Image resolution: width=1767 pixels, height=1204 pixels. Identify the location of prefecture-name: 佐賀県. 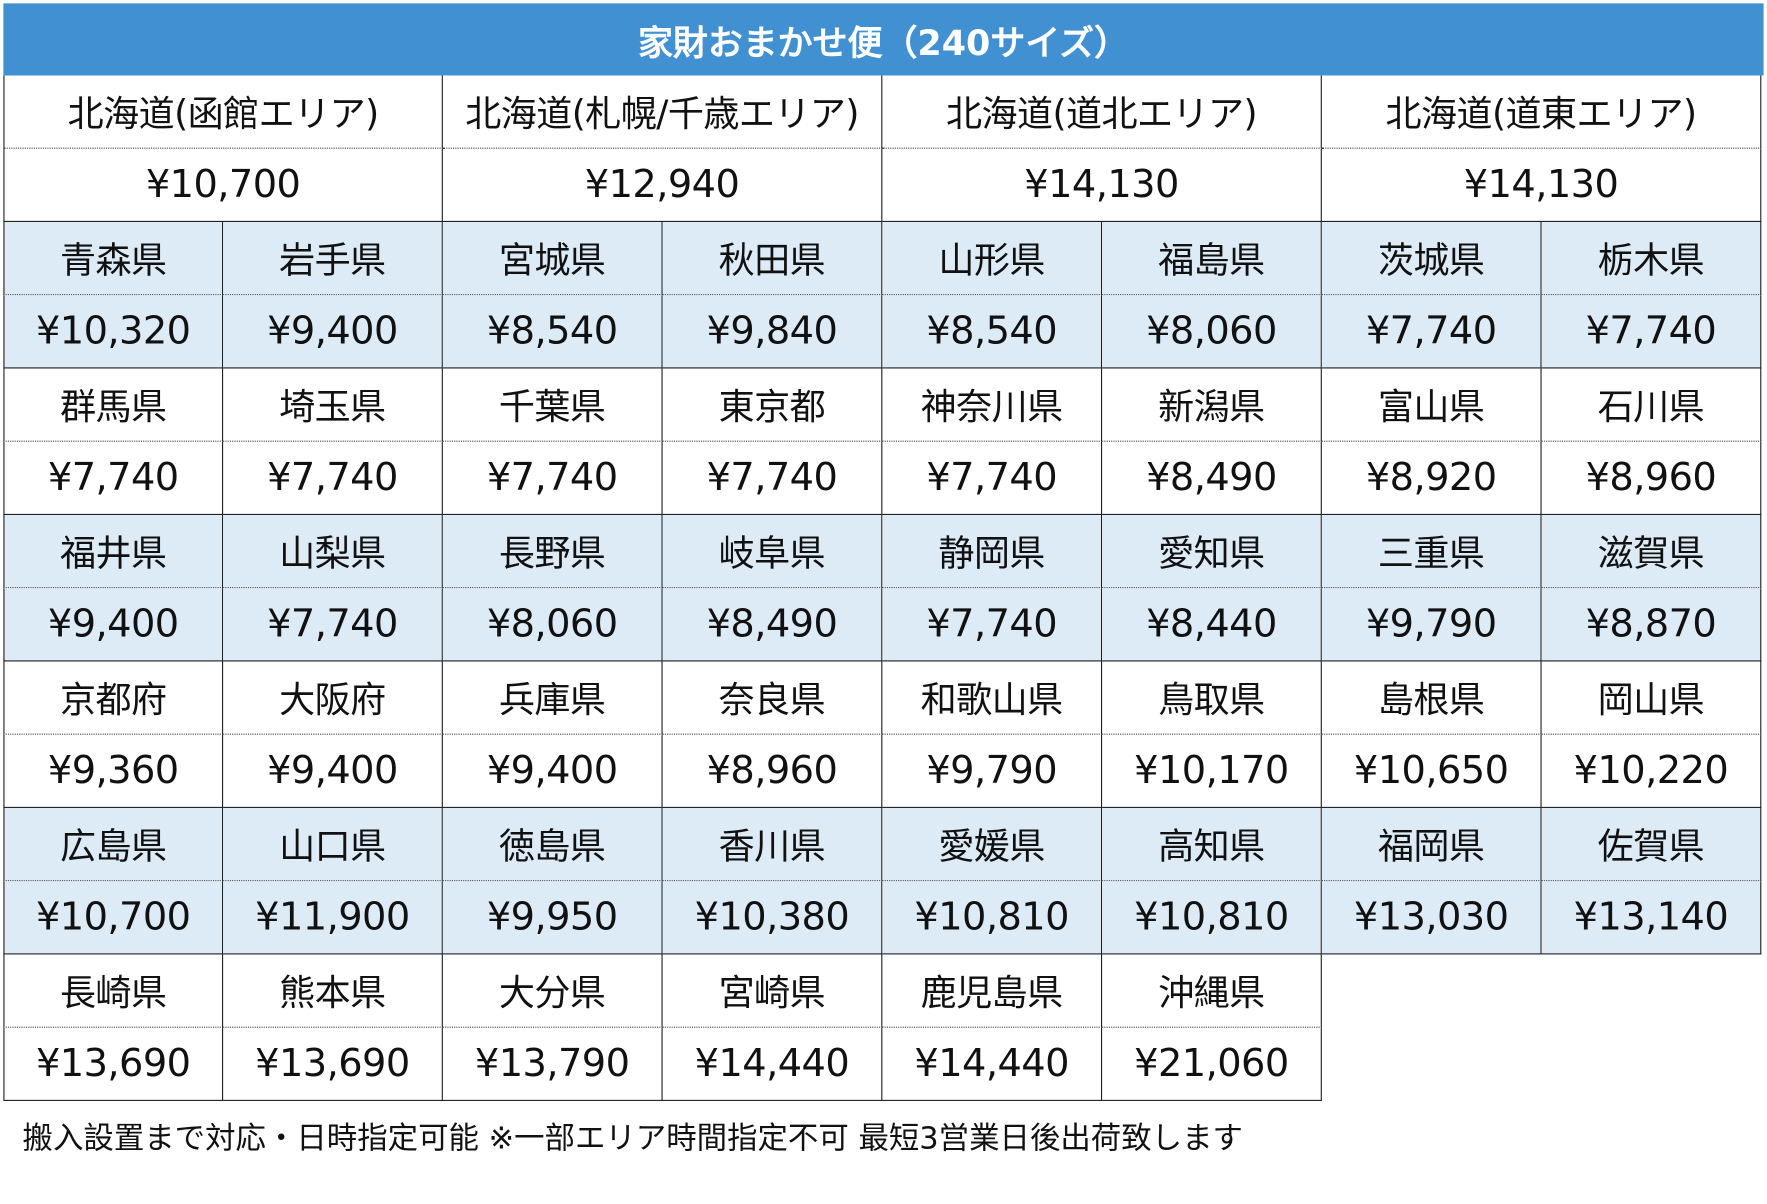
(1651, 844).